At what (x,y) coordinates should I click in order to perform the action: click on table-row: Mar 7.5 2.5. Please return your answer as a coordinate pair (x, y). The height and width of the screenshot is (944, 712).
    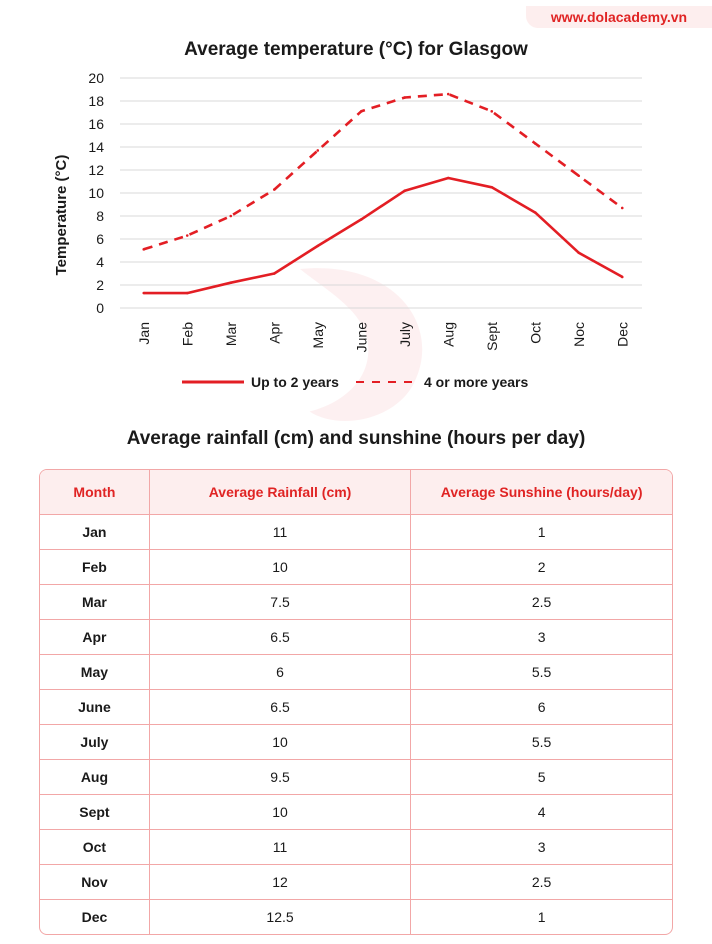
    Looking at the image, I should click on (356, 602).